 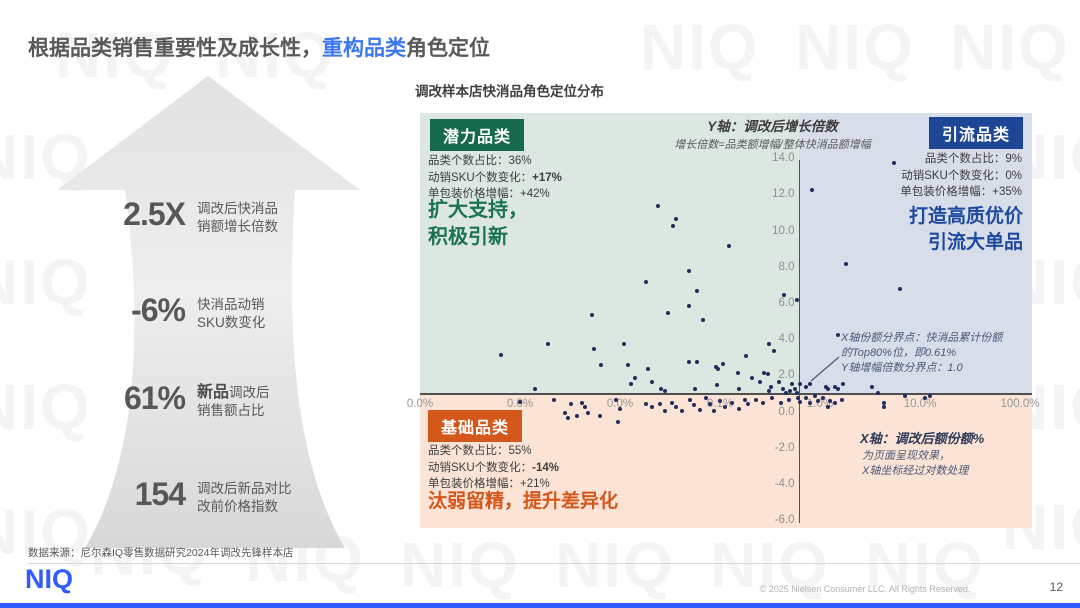 What do you see at coordinates (154, 214) in the screenshot?
I see `kpi-value: 2.5X` at bounding box center [154, 214].